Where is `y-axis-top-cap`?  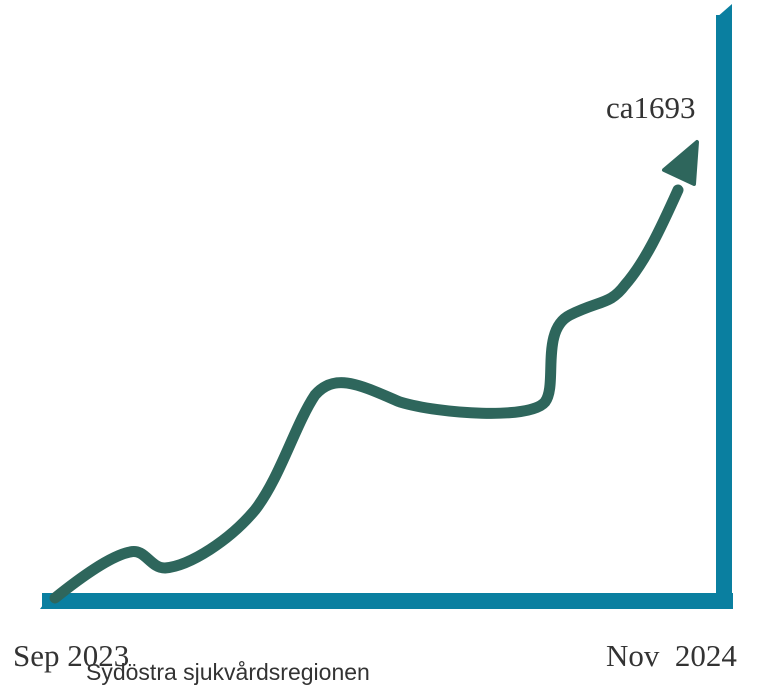
y-axis-top-cap is located at coordinates (724, 11).